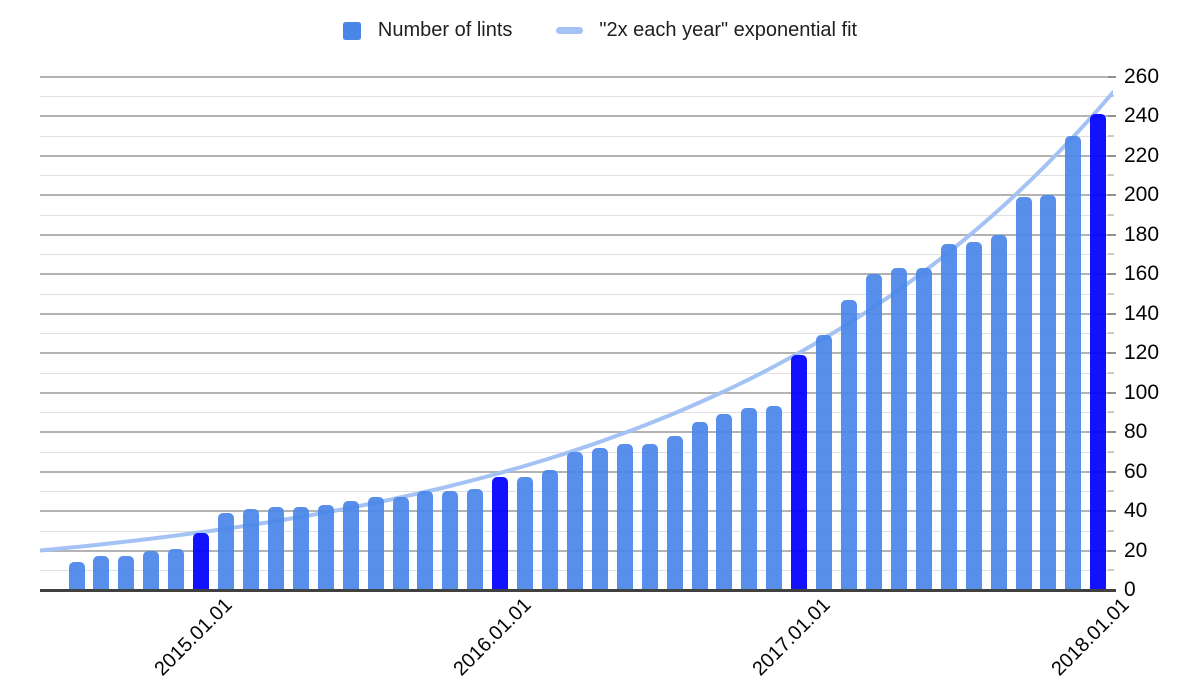  I want to click on x-axis-label: 2017.01.01, so click(791, 637).